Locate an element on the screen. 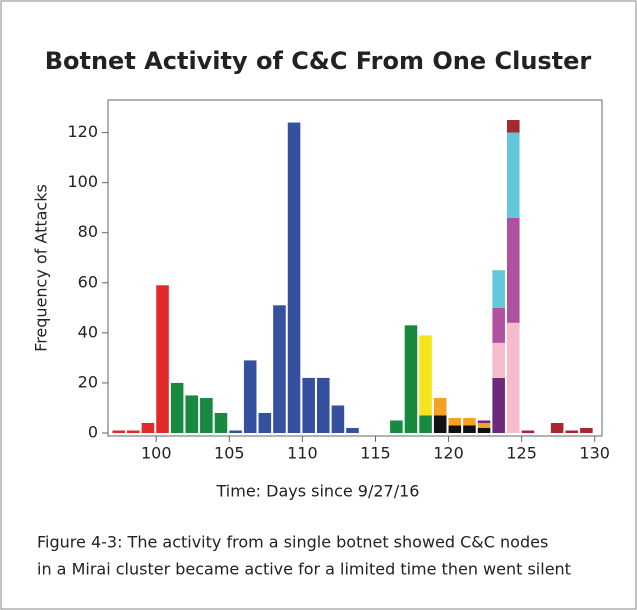 The height and width of the screenshot is (610, 637). y-tick-label: 120 is located at coordinates (82, 131).